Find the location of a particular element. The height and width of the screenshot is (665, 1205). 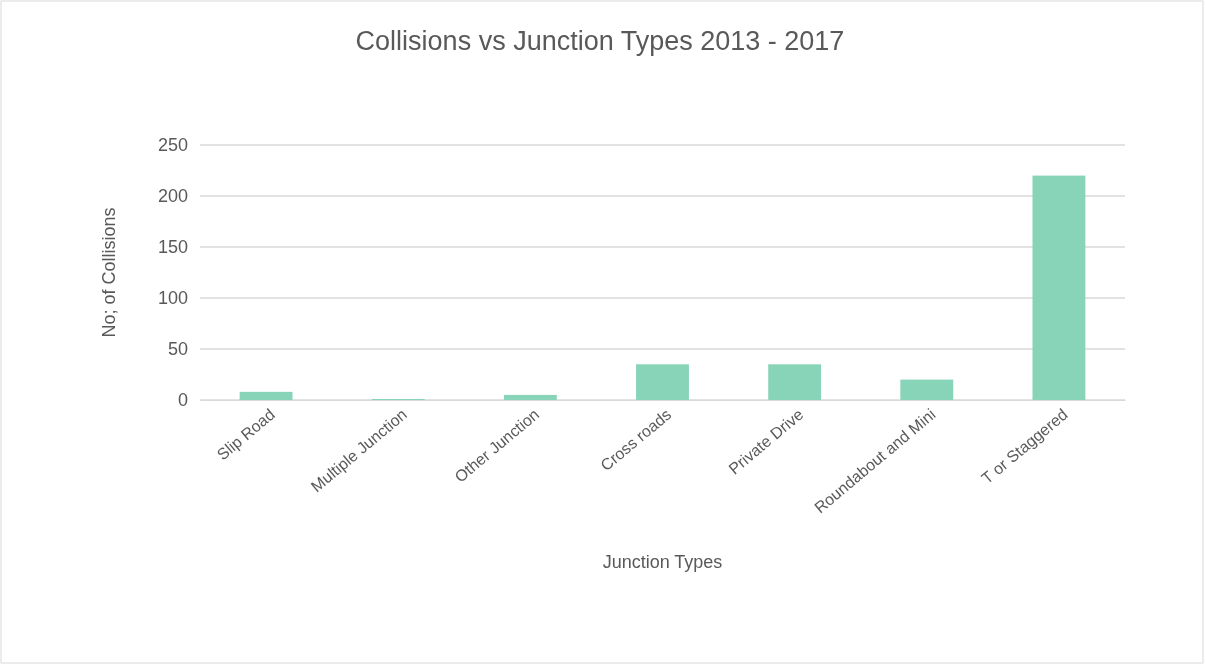

y-tick-label: 0 is located at coordinates (182, 400).